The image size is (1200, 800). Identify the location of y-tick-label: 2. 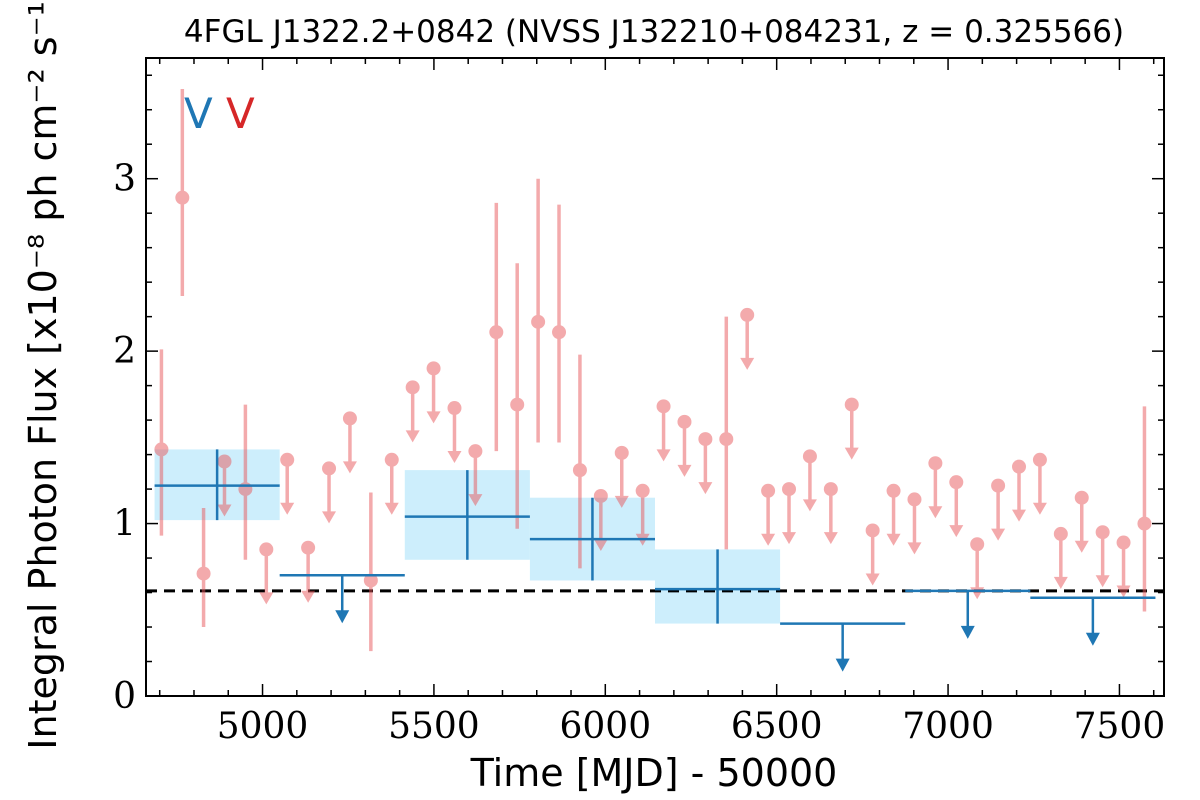
(124, 351).